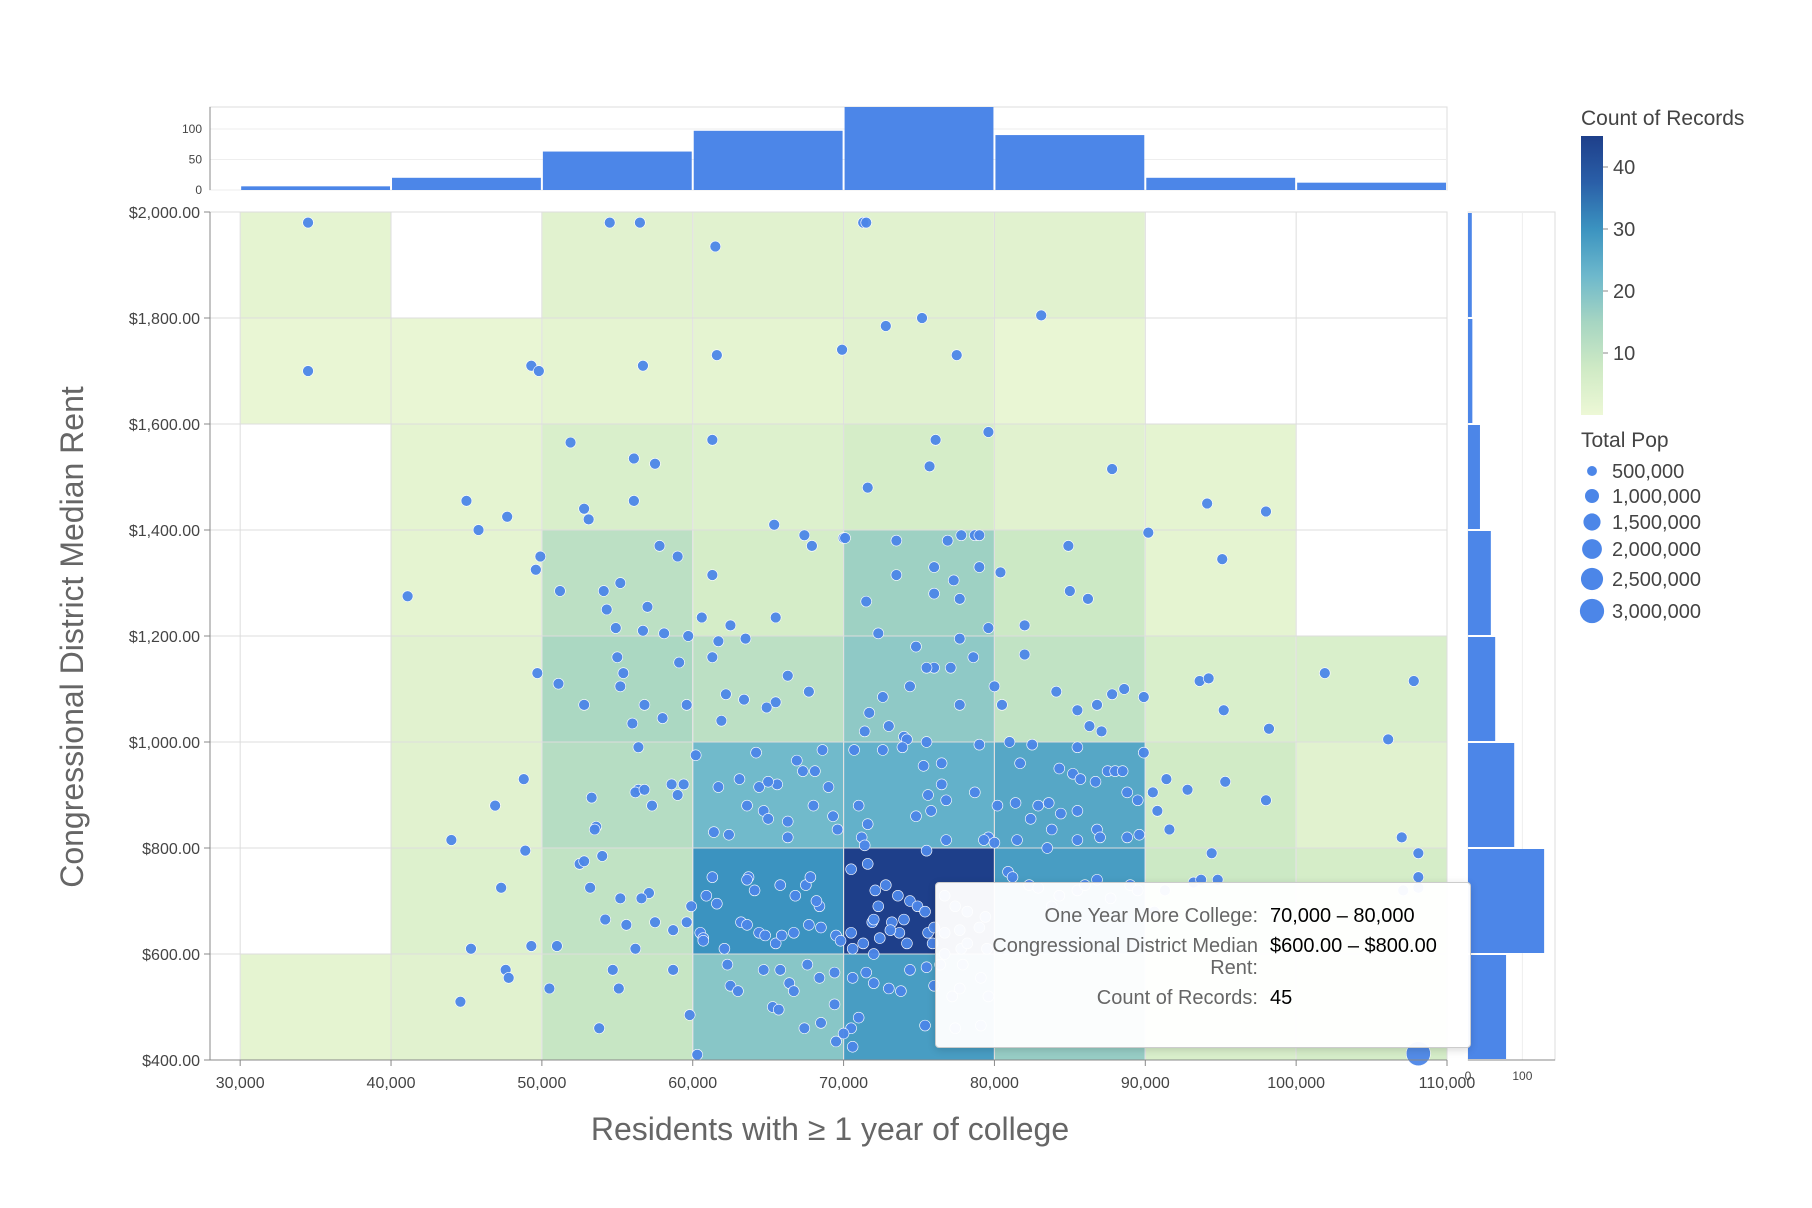  Describe the element at coordinates (1592, 275) in the screenshot. I see `color-ramp` at that location.